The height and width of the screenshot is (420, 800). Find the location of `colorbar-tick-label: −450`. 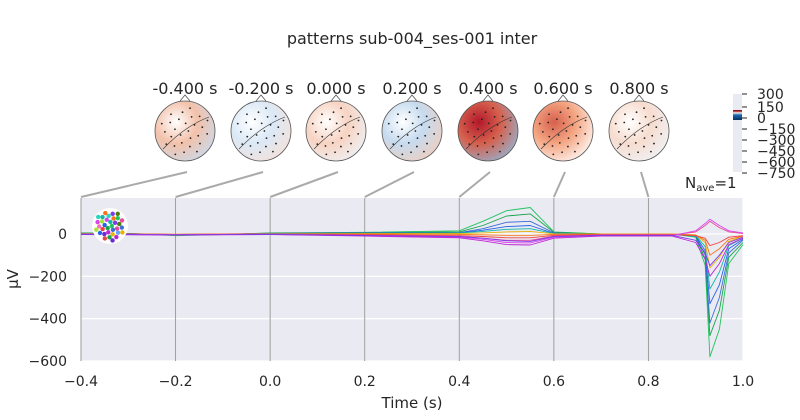

colorbar-tick-label: −450 is located at coordinates (776, 152).